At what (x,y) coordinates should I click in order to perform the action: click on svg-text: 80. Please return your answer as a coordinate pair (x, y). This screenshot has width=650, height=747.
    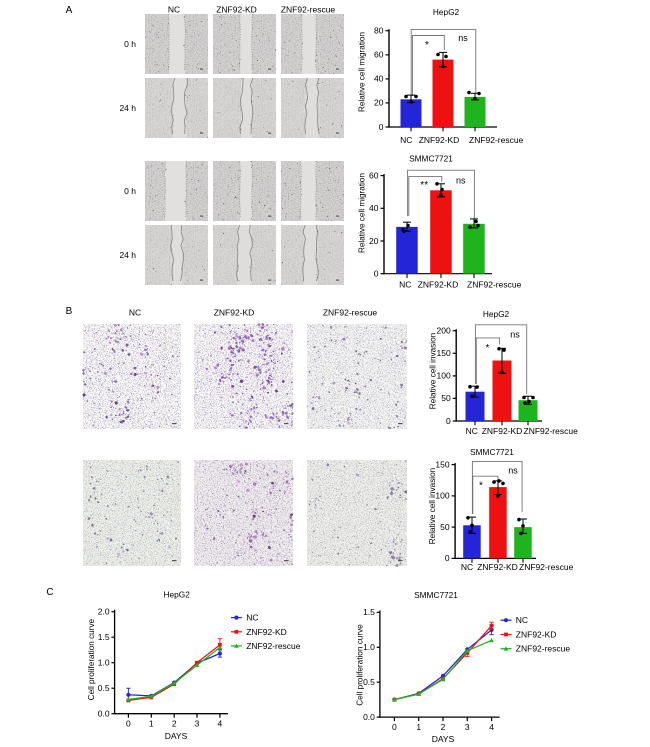
    Looking at the image, I should click on (379, 31).